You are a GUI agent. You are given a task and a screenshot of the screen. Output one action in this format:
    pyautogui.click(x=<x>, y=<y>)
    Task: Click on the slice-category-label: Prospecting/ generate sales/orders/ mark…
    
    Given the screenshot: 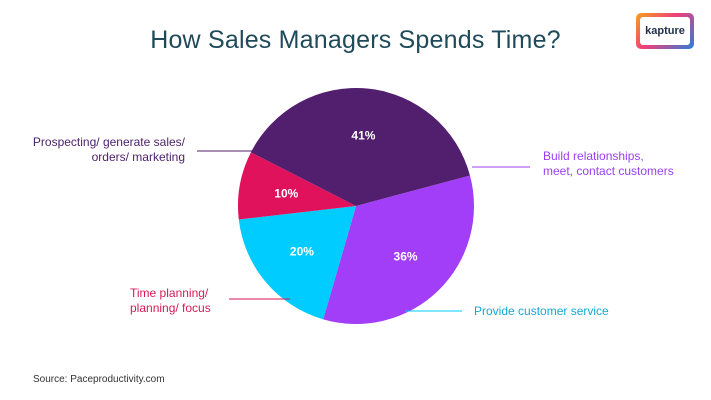 What is the action you would take?
    pyautogui.click(x=109, y=149)
    